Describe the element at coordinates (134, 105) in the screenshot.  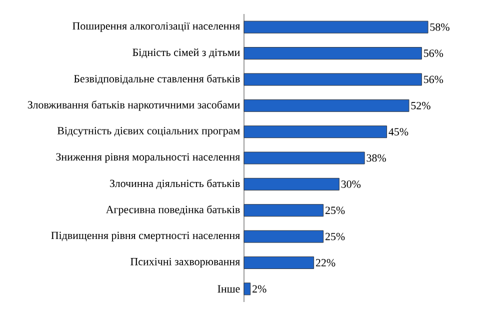
I see `y-tick-label: Зловживання батьків наркотичними засобами` at that location.